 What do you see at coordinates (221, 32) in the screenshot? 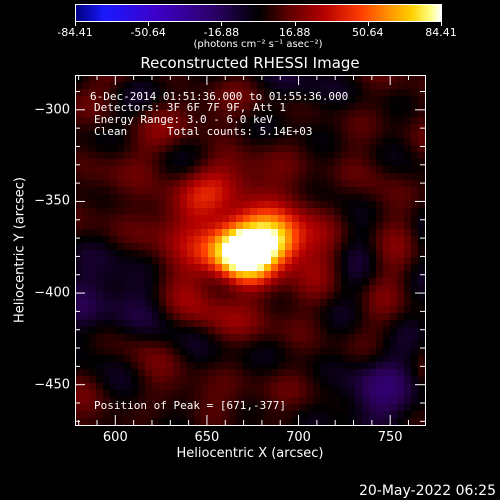
I see `colorbar-tick-label: -16.88` at bounding box center [221, 32].